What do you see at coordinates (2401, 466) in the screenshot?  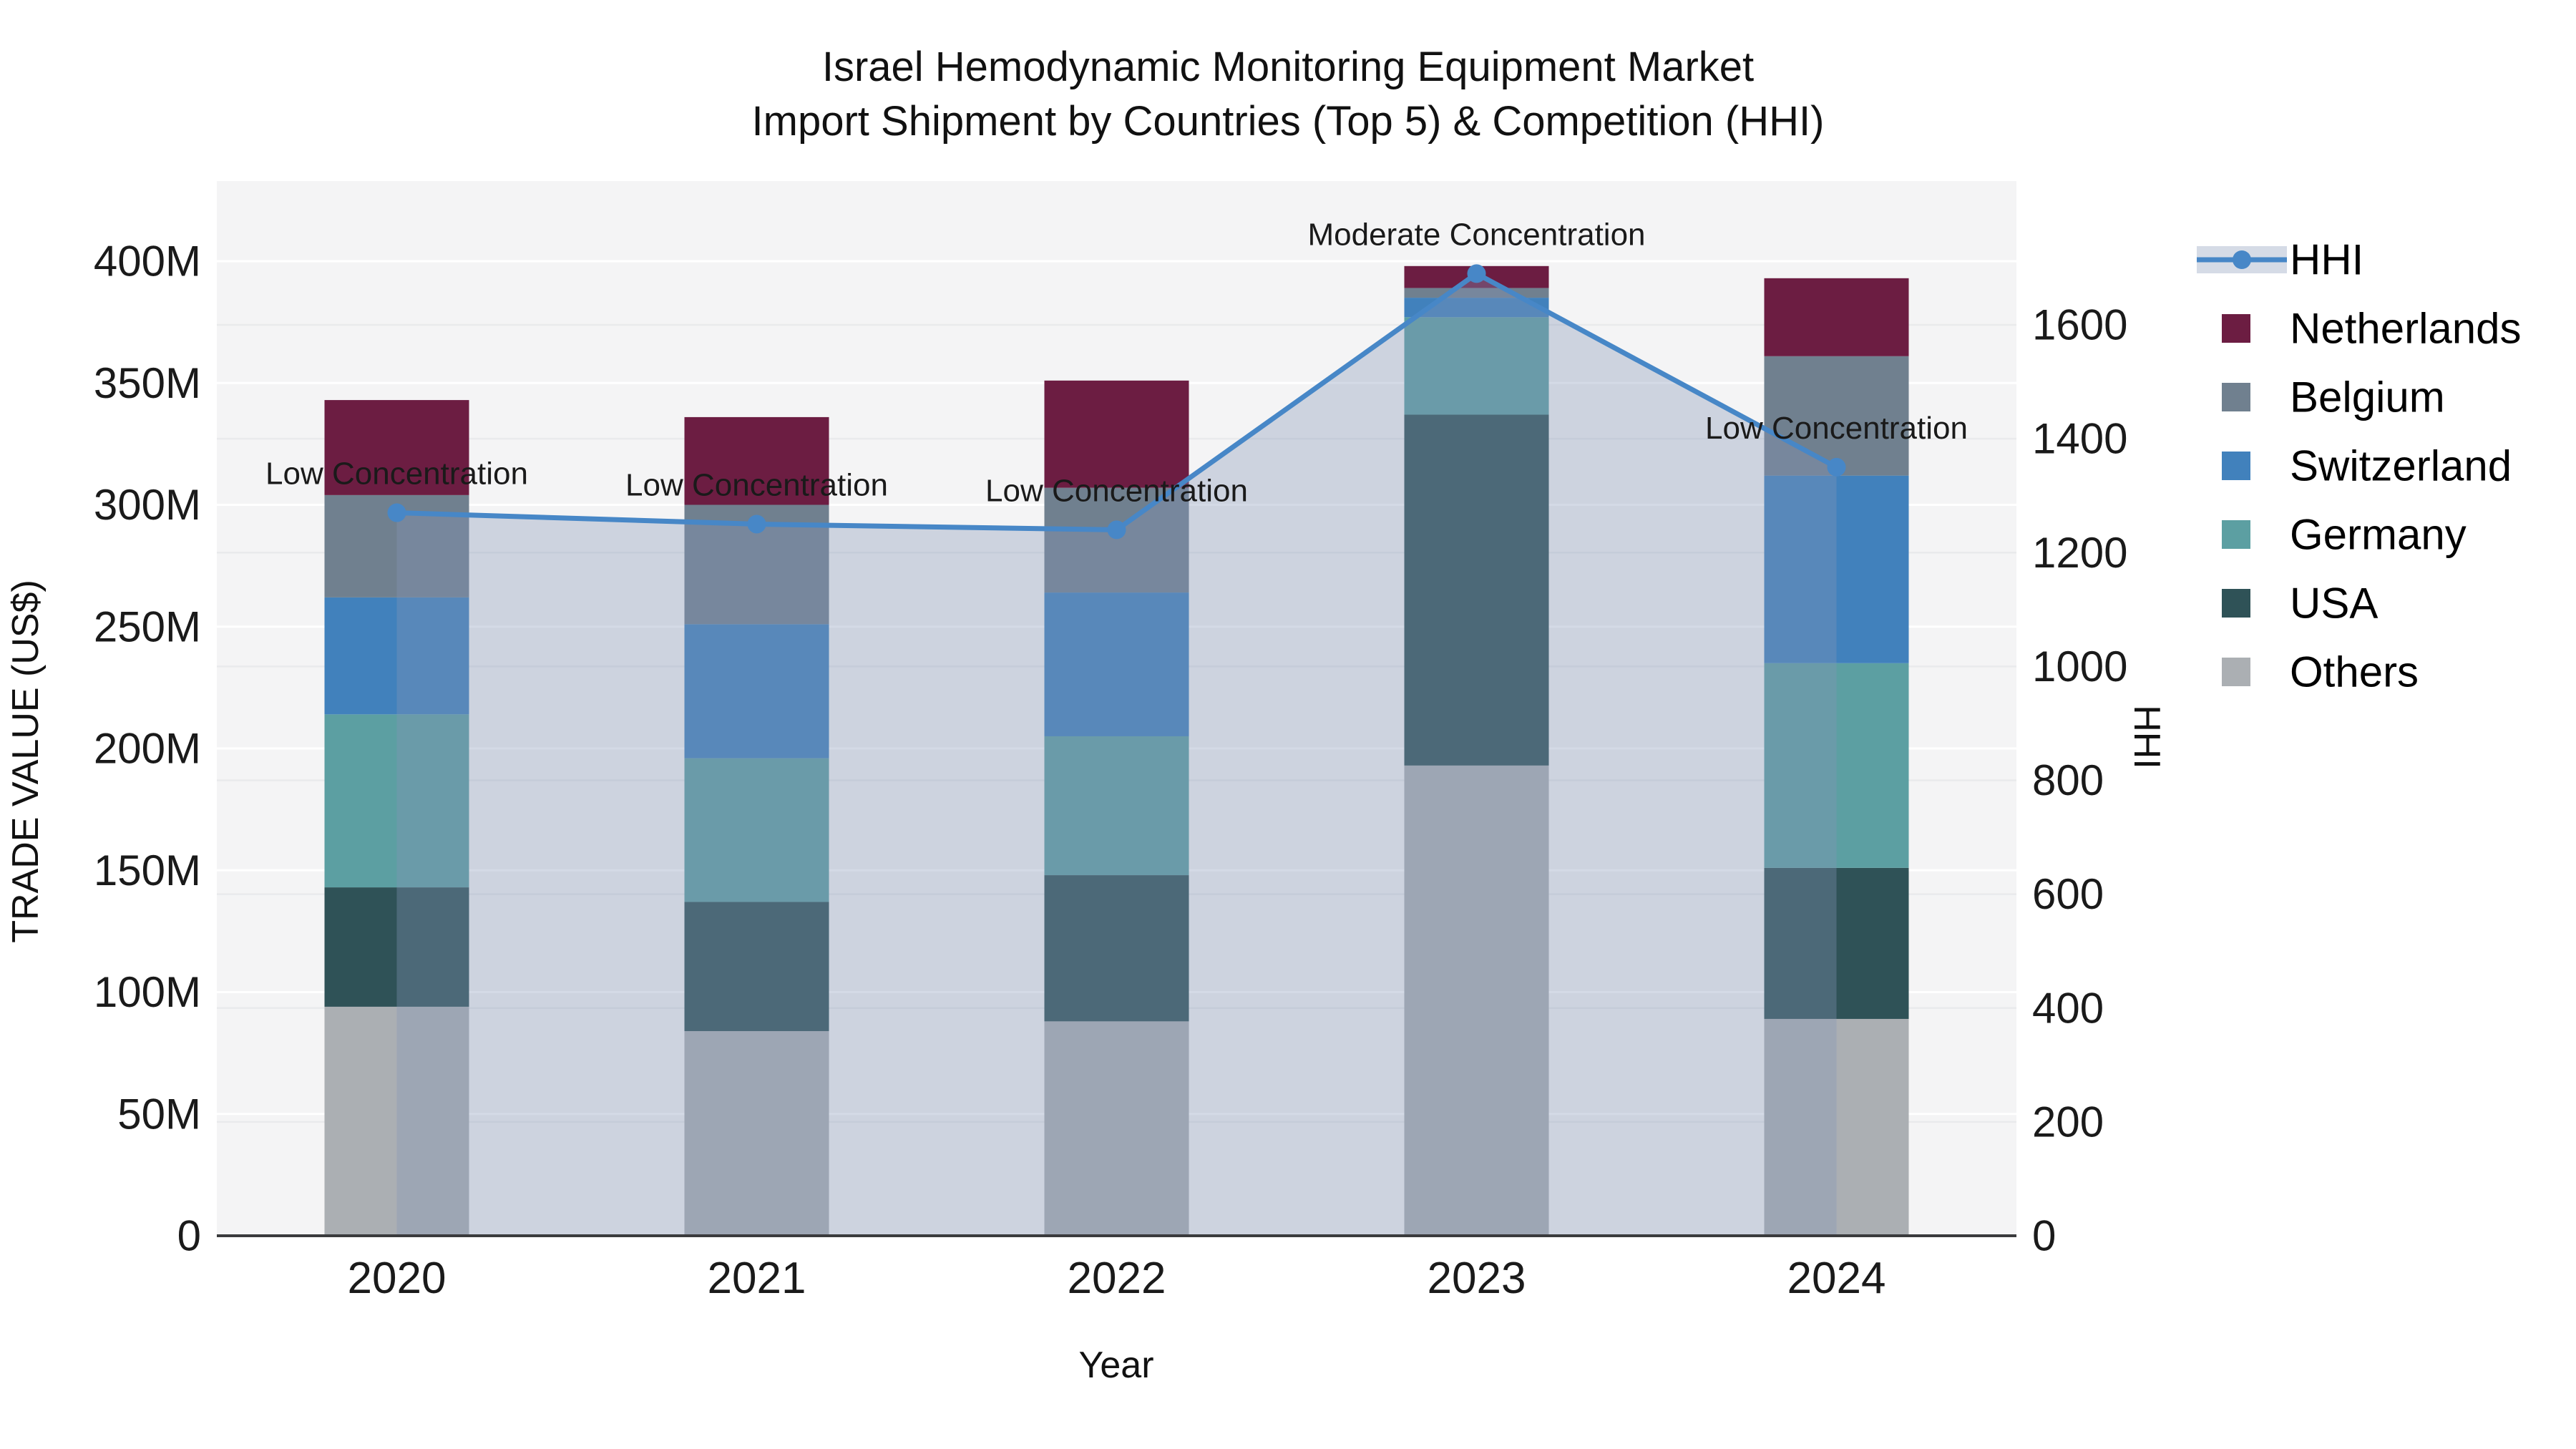 I see `legend-label: Switzerland` at bounding box center [2401, 466].